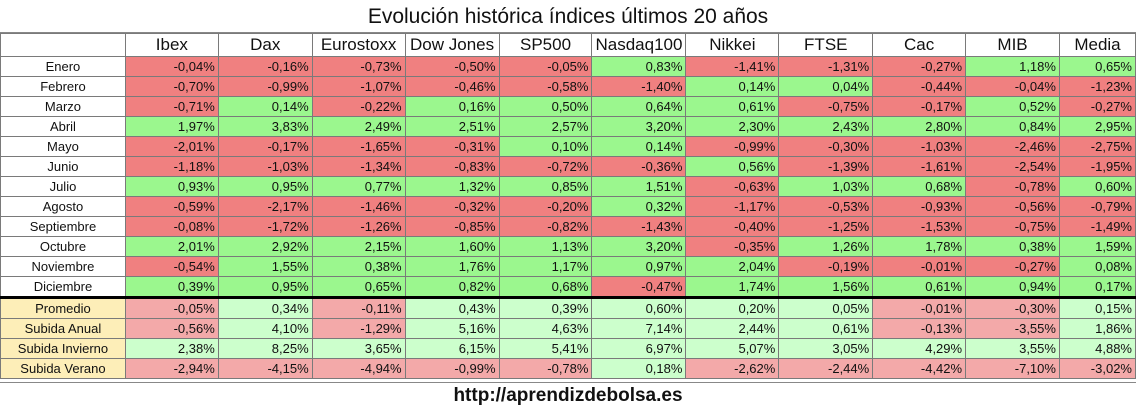 This screenshot has width=1136, height=408. I want to click on value-cell: 1,26%, so click(826, 246).